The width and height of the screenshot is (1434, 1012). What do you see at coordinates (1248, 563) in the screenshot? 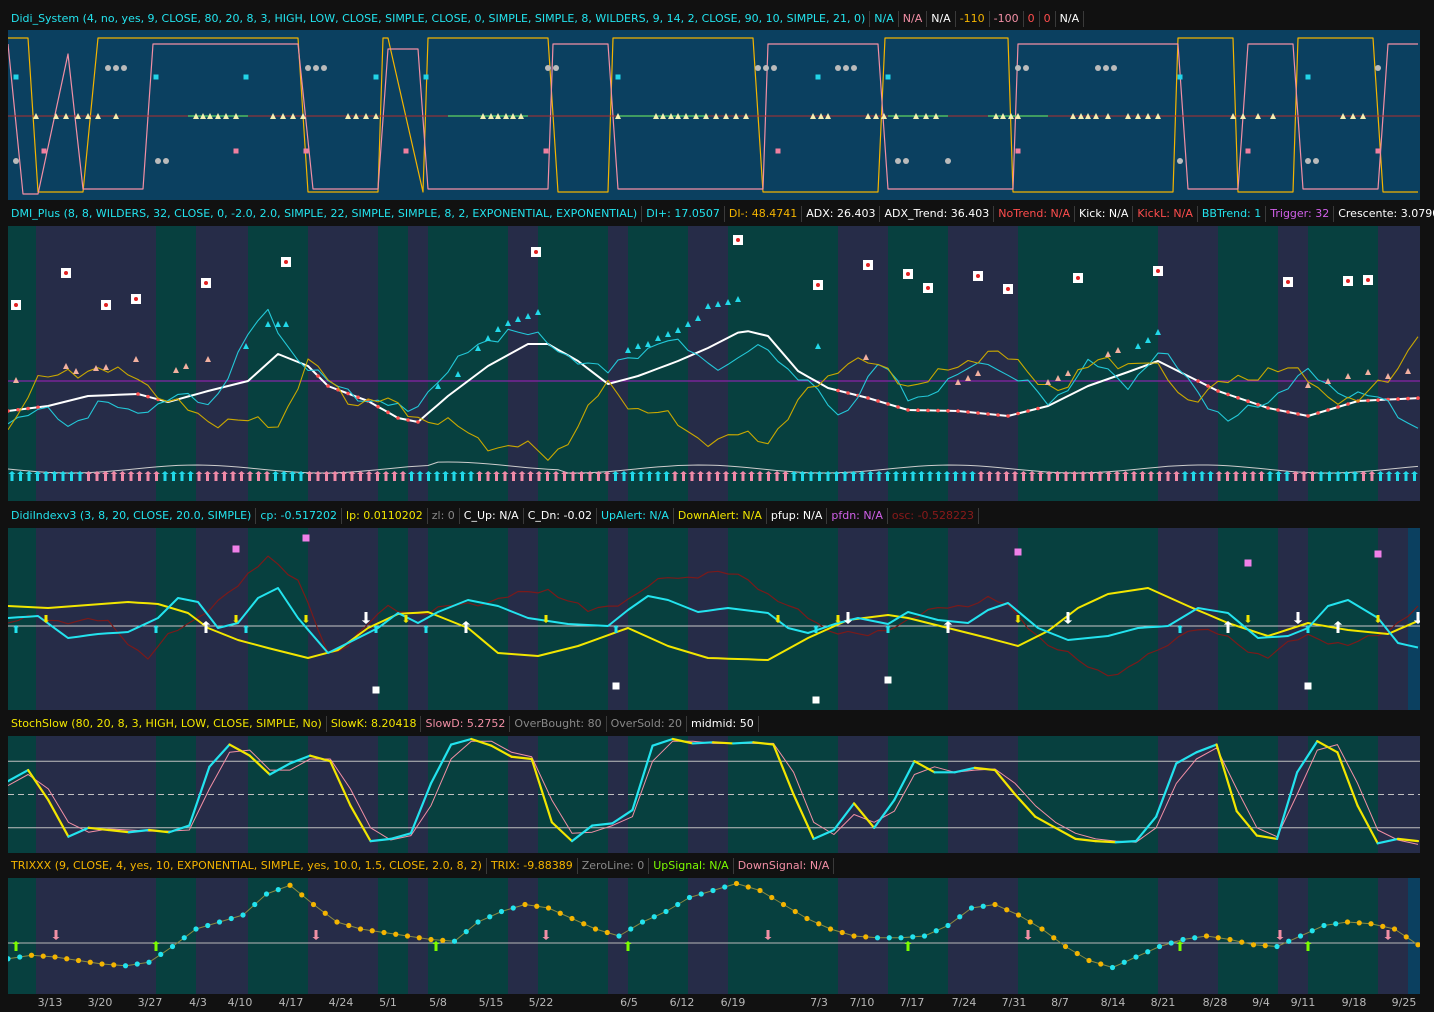
I see `pfdn-marker` at bounding box center [1248, 563].